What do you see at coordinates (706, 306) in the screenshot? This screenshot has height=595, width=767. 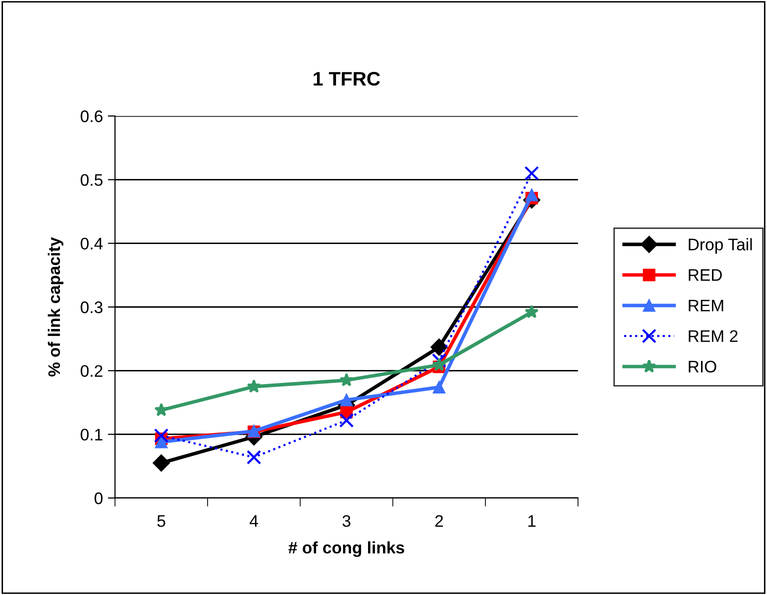 I see `legend-label: REM` at bounding box center [706, 306].